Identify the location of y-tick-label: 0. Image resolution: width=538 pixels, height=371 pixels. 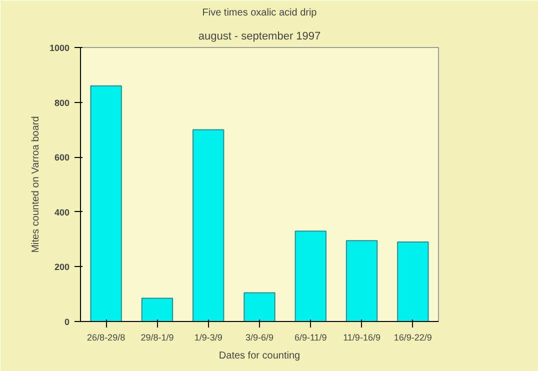
(67, 322).